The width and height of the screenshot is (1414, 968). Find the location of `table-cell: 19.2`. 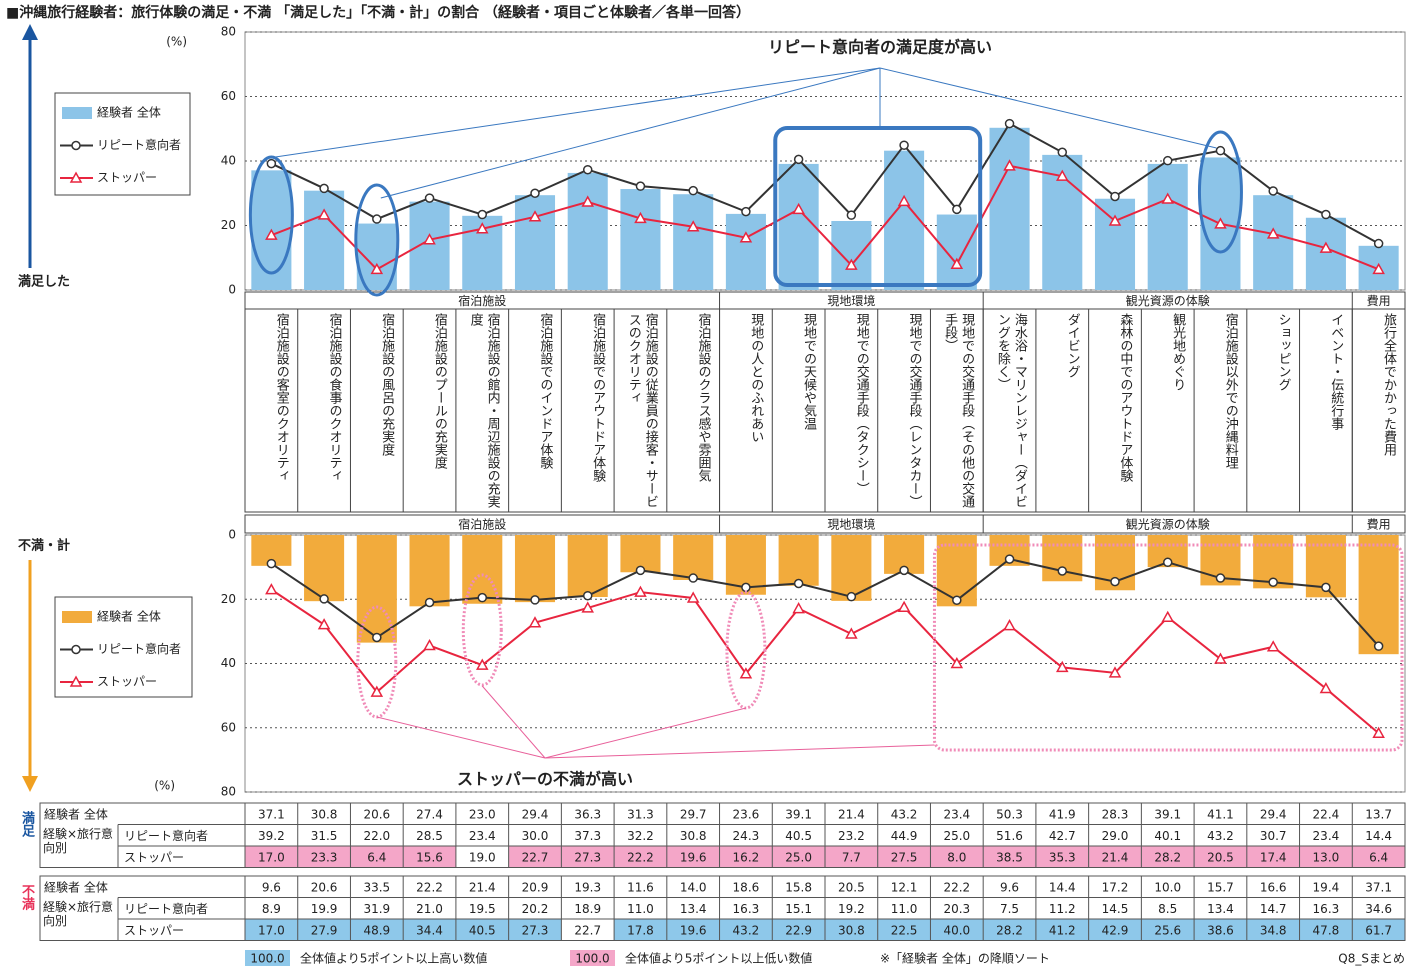

table-cell: 19.2 is located at coordinates (851, 909).